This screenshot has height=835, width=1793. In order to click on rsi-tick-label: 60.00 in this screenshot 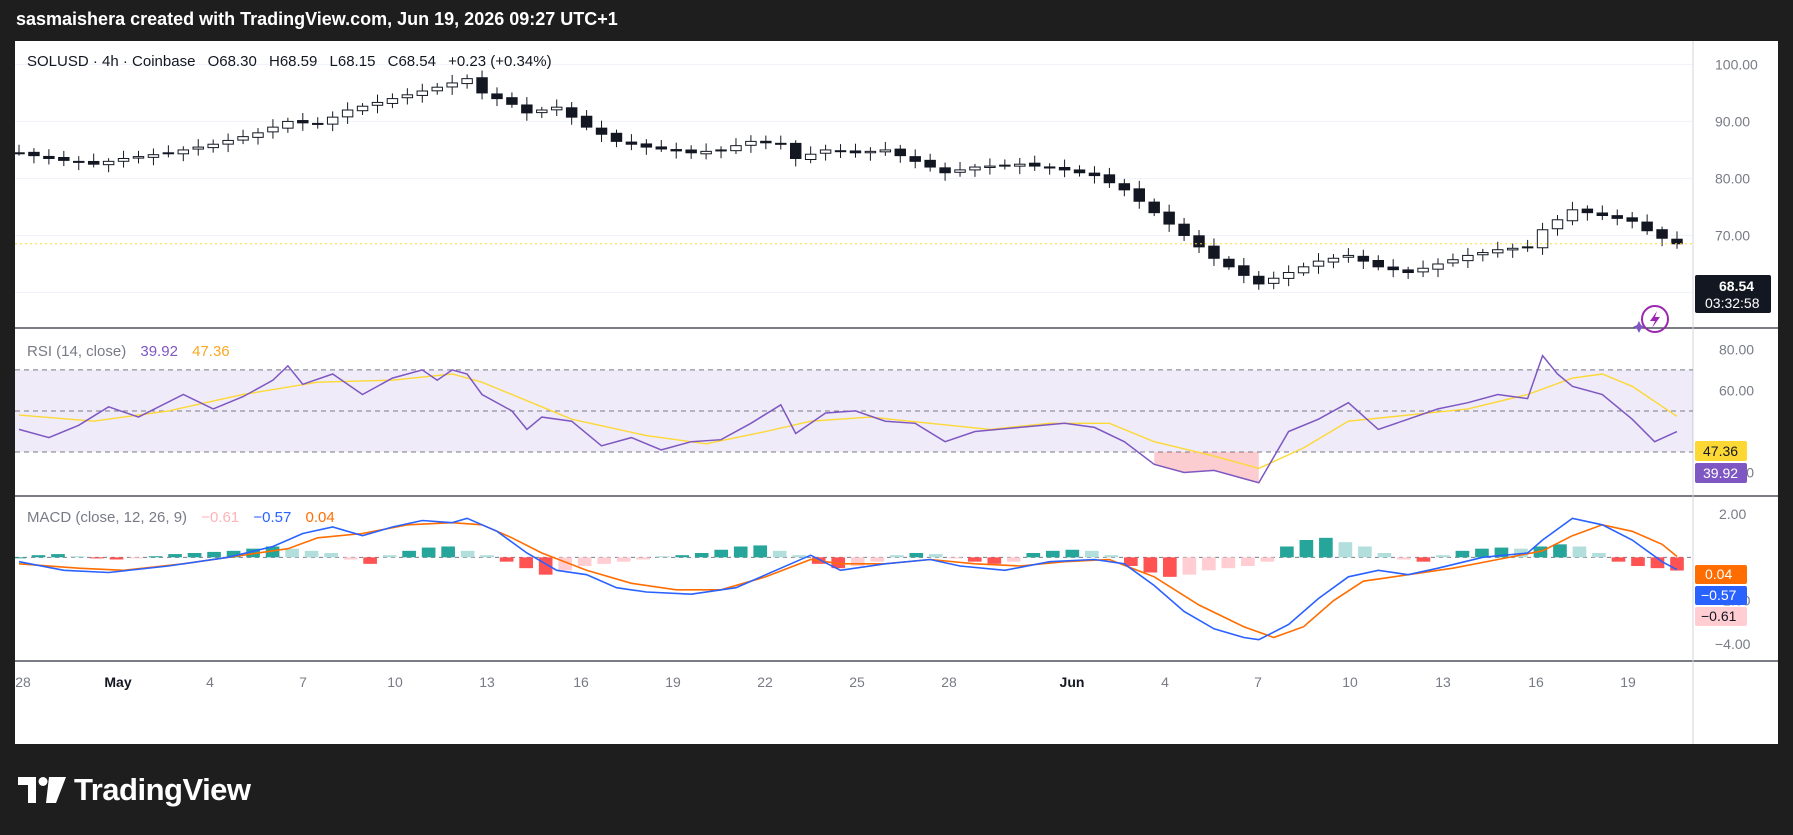, I will do `click(1736, 390)`.